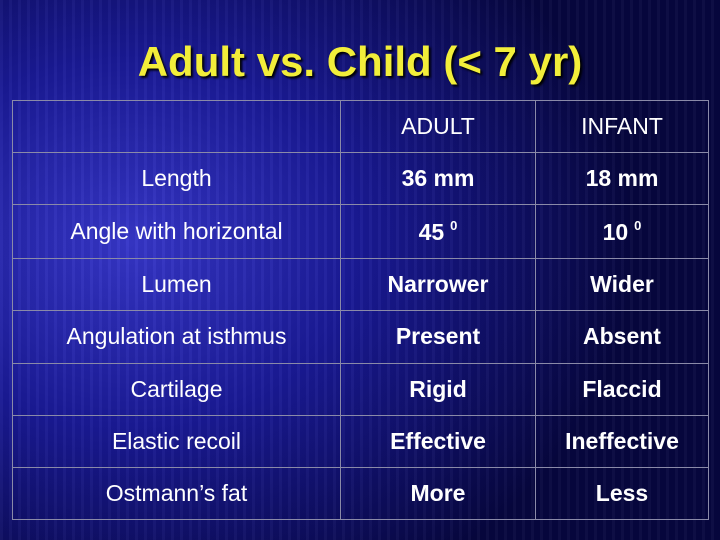 This screenshot has height=540, width=720. I want to click on table-row: Cartilage Rigid Flaccid, so click(360, 389).